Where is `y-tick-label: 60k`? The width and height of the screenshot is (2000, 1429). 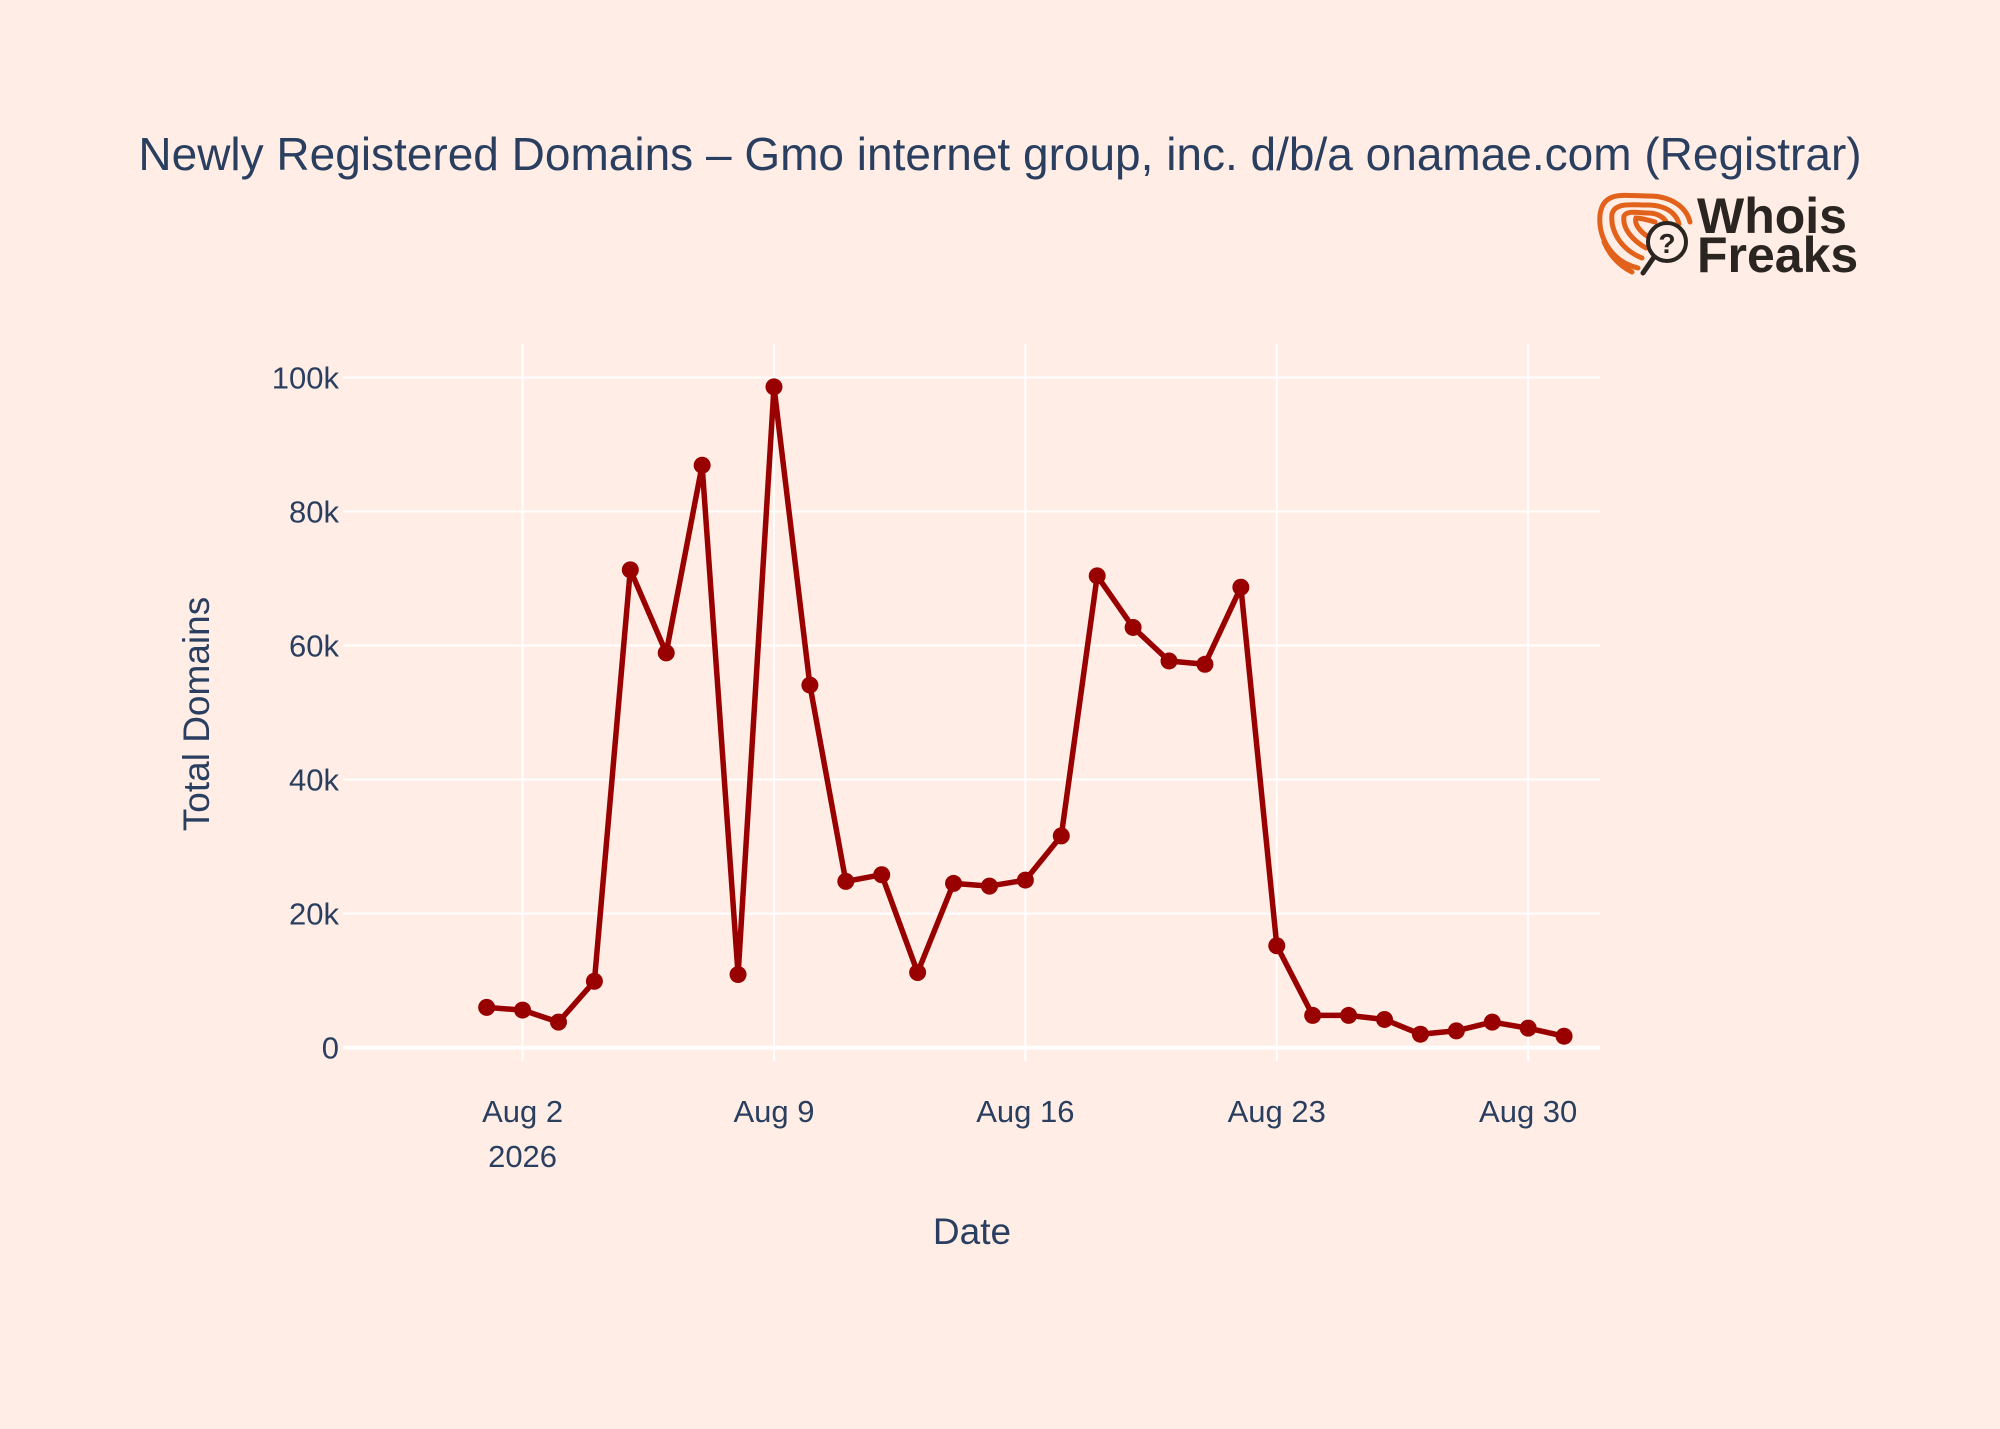 y-tick-label: 60k is located at coordinates (314, 646).